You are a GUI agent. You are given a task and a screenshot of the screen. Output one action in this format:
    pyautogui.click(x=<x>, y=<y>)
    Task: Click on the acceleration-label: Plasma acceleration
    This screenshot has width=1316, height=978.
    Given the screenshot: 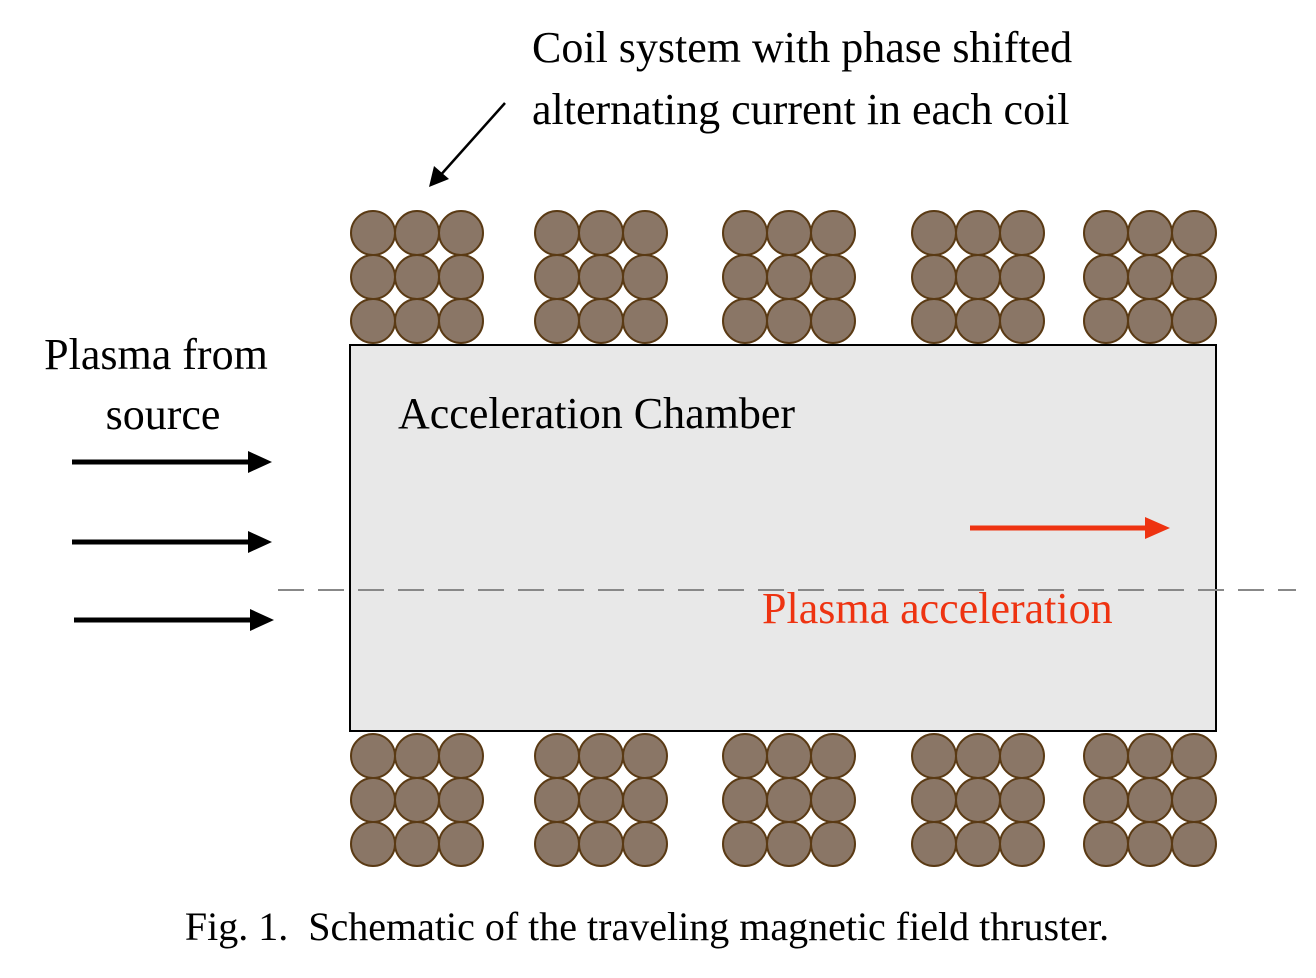 What is the action you would take?
    pyautogui.click(x=937, y=608)
    